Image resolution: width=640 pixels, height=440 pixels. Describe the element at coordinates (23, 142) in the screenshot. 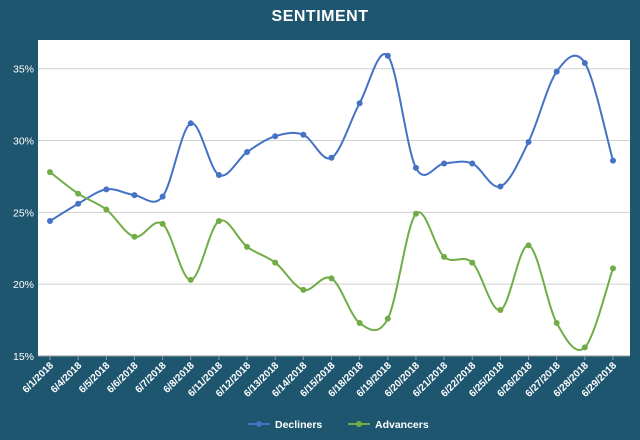

I see `y-tick-label: 30%` at that location.